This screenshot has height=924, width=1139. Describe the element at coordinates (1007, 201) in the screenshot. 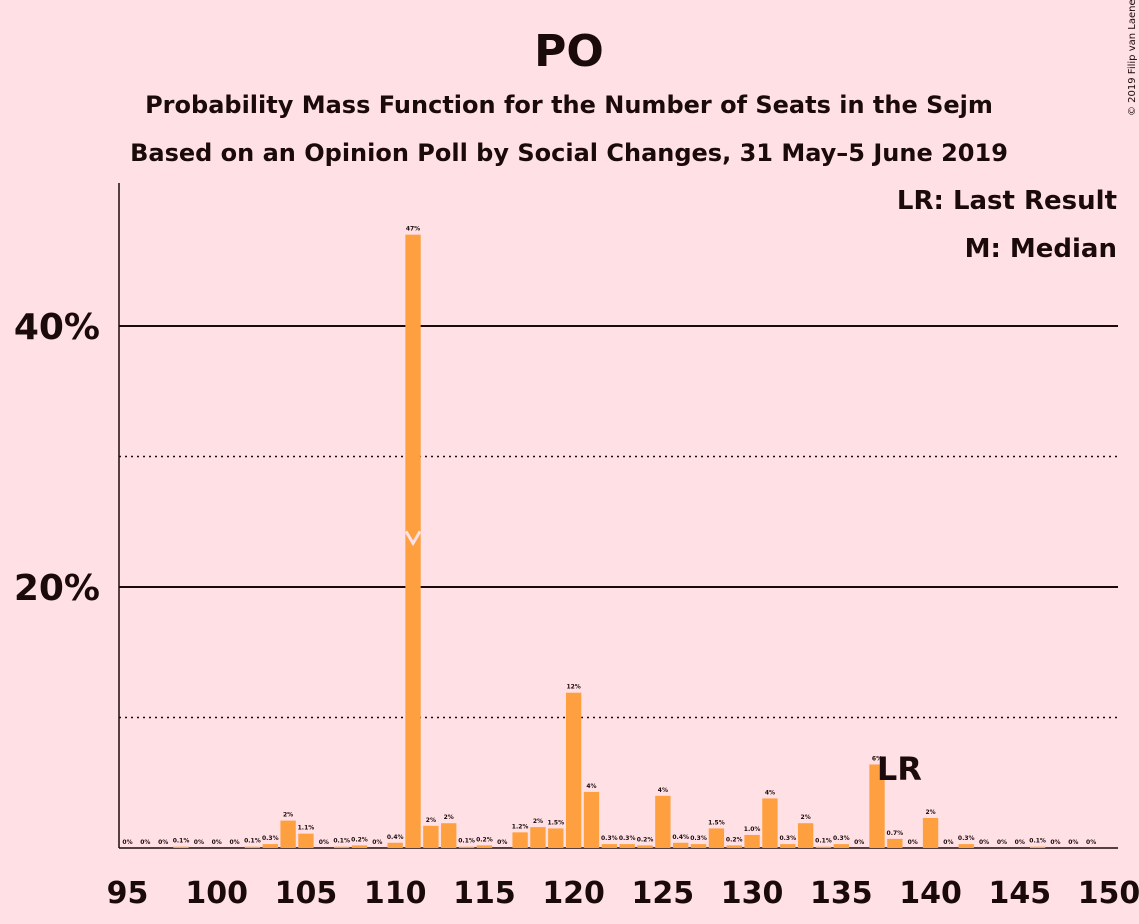

I see `legend-last-result: LR: Last Result` at that location.